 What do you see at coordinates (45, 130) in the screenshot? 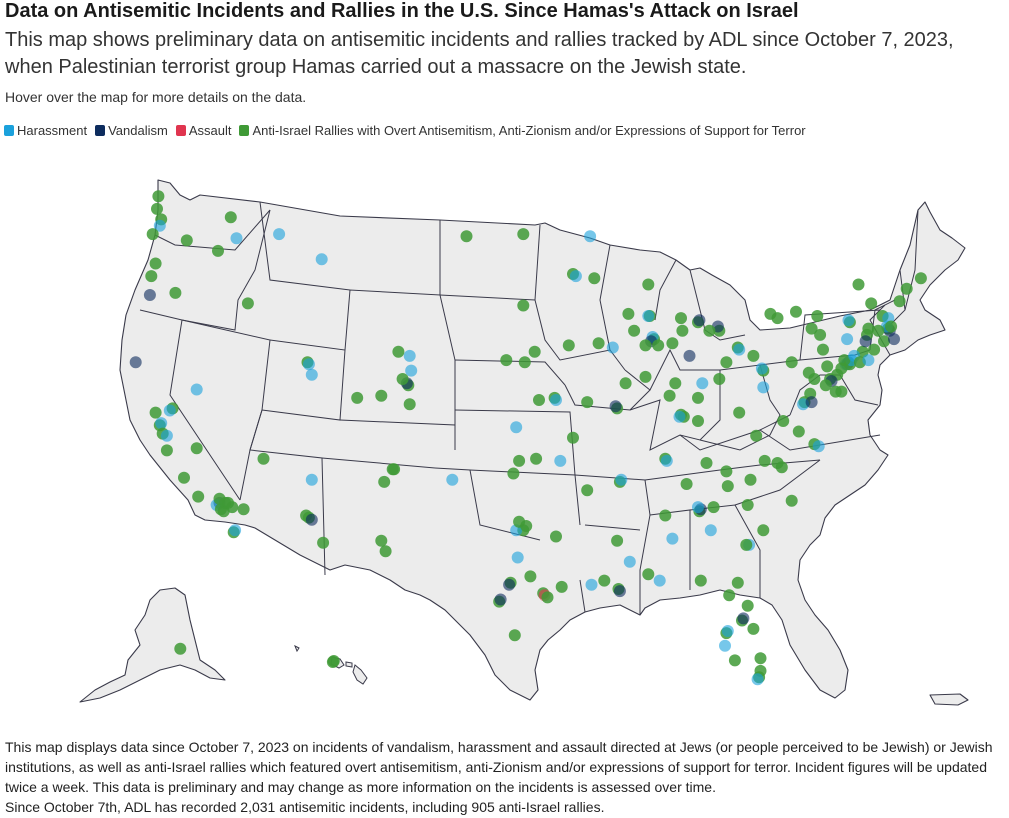
I see `legend-item-harassment: Harassment` at bounding box center [45, 130].